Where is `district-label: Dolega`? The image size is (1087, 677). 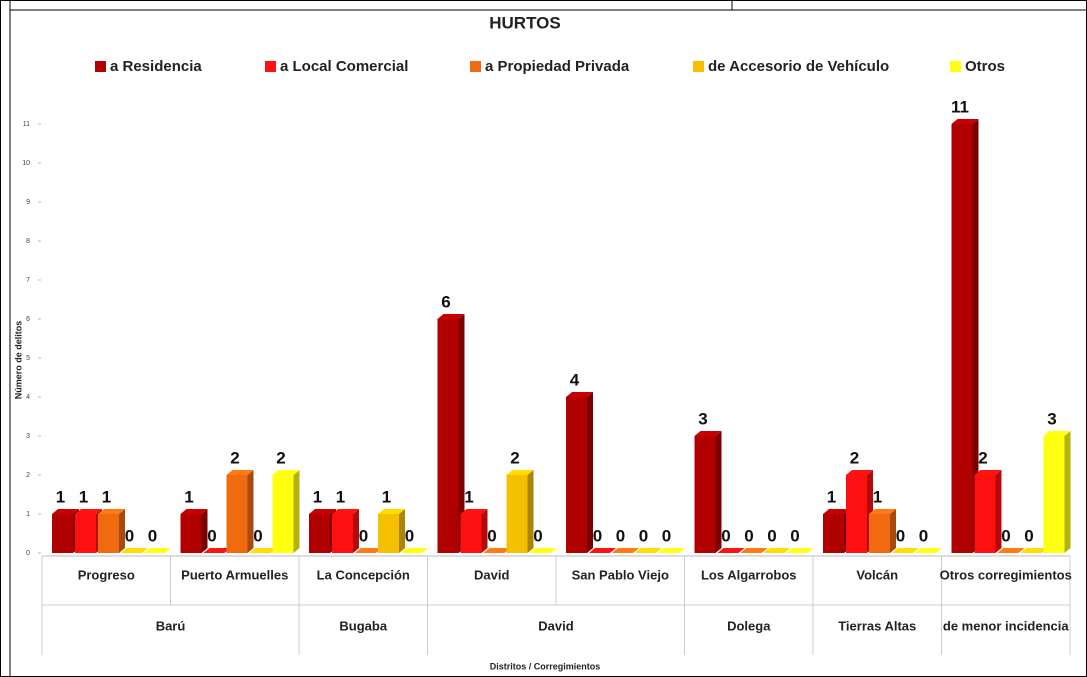 district-label: Dolega is located at coordinates (749, 625).